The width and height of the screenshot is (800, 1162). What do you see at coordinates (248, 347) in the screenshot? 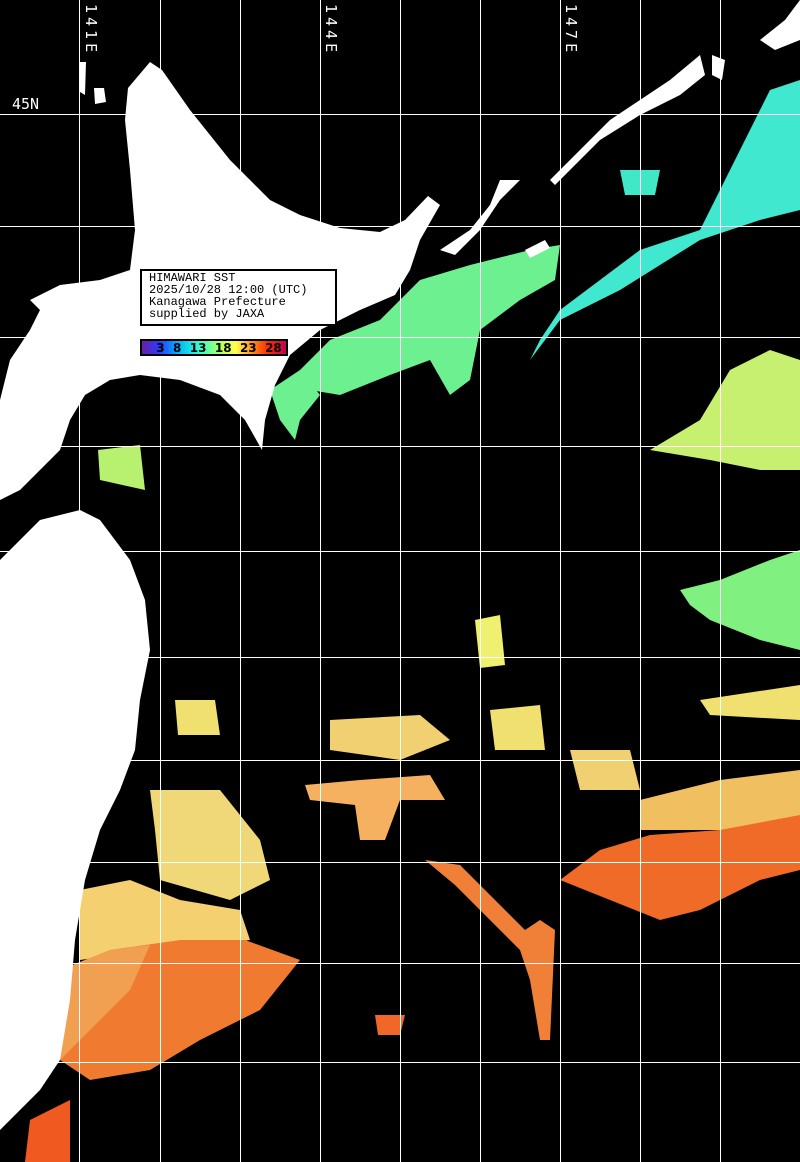
I see `colorbar-tick: 23` at bounding box center [248, 347].